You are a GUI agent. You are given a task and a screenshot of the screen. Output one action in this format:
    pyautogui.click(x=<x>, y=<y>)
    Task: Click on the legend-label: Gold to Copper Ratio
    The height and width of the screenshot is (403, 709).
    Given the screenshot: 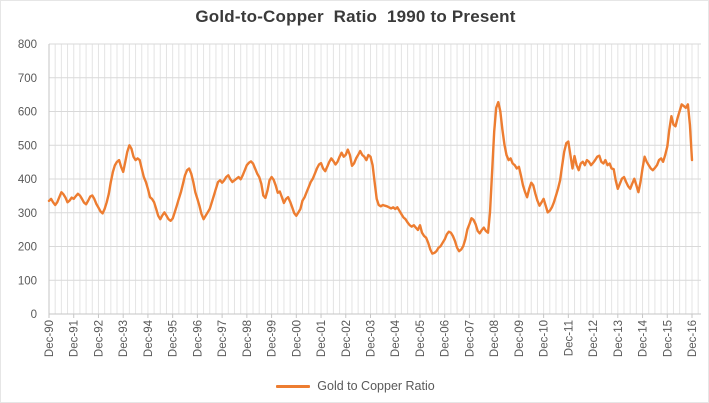 What is the action you would take?
    pyautogui.click(x=376, y=386)
    